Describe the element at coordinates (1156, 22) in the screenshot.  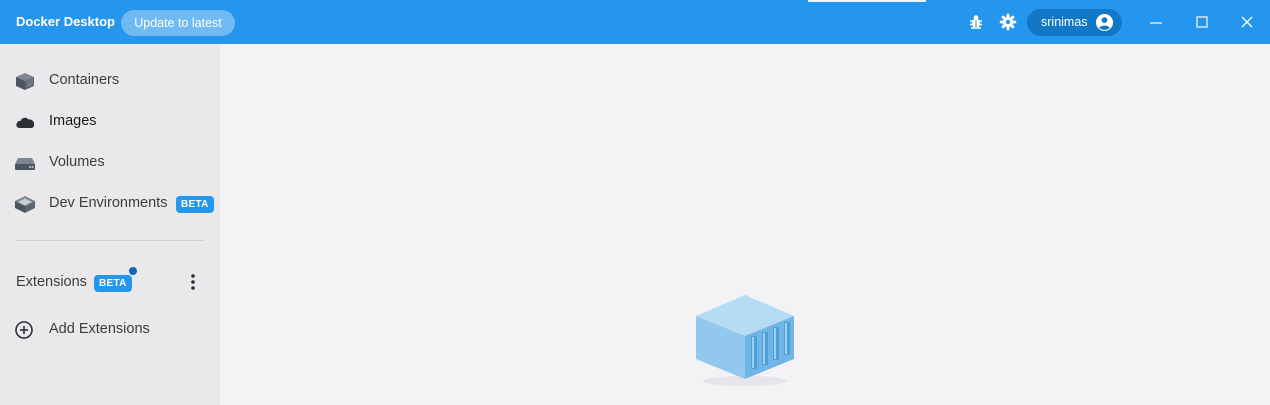
I see `minimize-icon` at that location.